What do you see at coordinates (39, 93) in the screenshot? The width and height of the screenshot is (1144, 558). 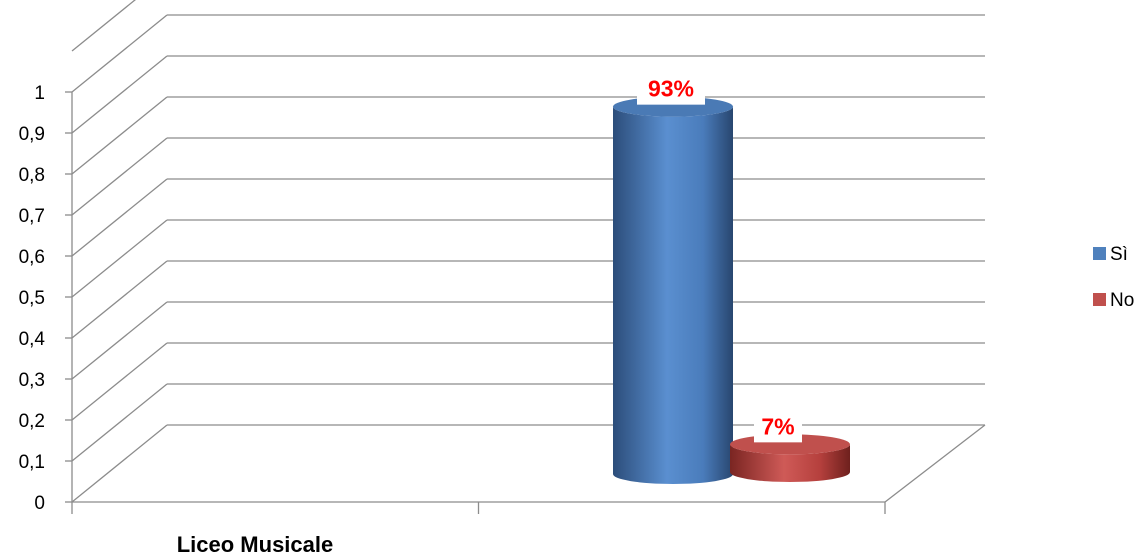 I see `y-tick-label: 1` at bounding box center [39, 93].